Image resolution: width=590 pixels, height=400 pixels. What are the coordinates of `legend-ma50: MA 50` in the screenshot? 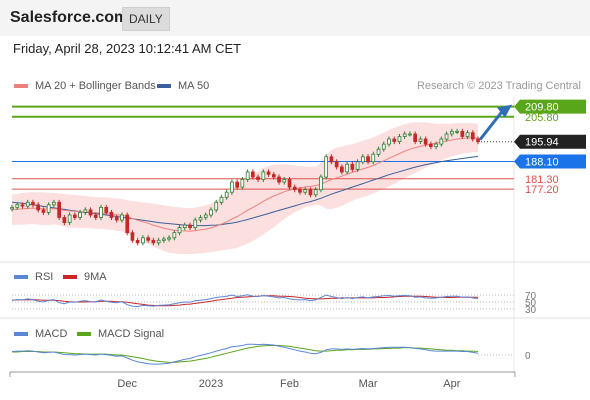 It's located at (183, 86).